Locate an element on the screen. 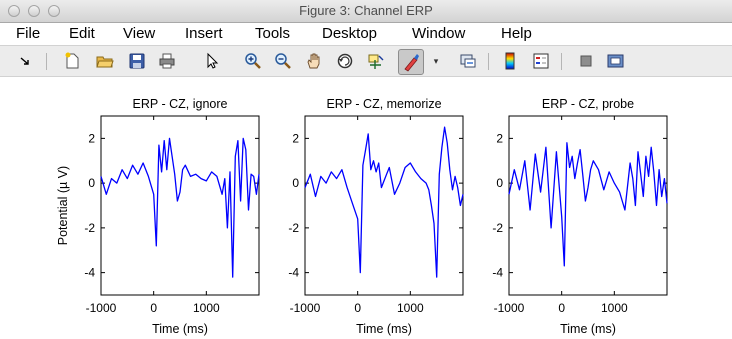  rotate-3d-icon is located at coordinates (345, 61).